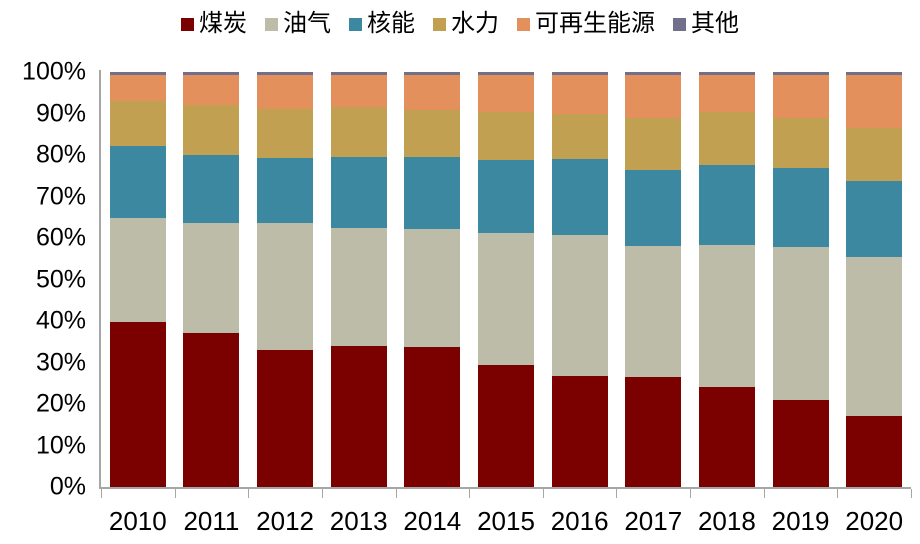 The image size is (920, 544). I want to click on legend-label: 可再生能源, so click(595, 23).